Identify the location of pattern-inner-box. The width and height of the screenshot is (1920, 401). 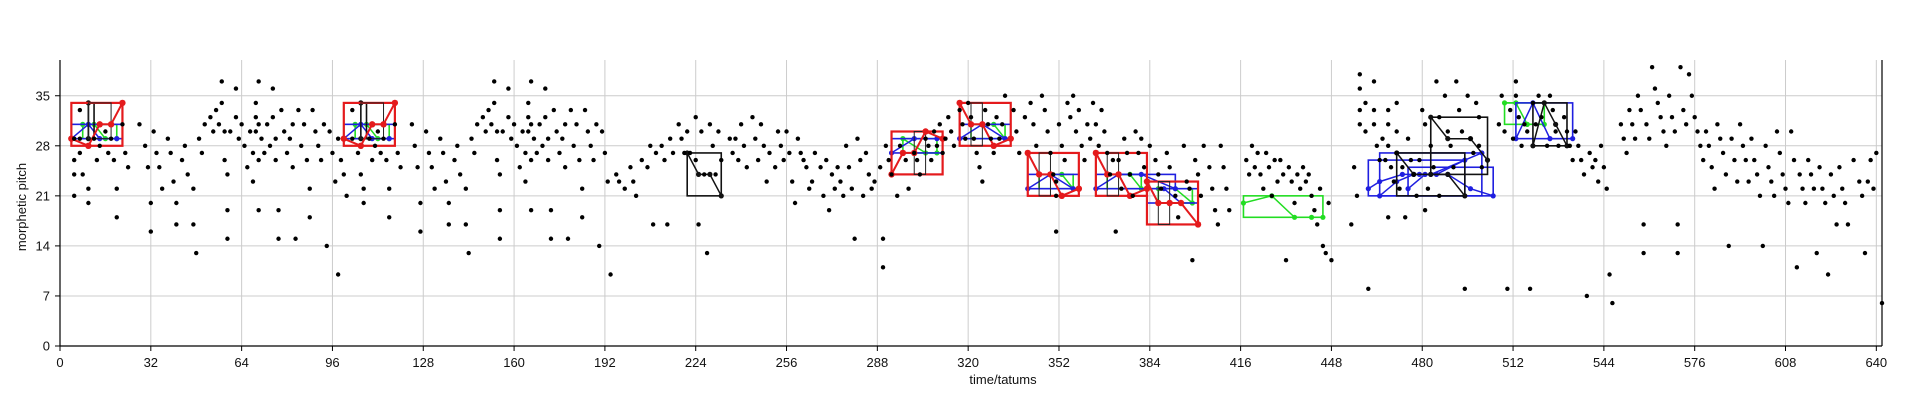
(99, 121).